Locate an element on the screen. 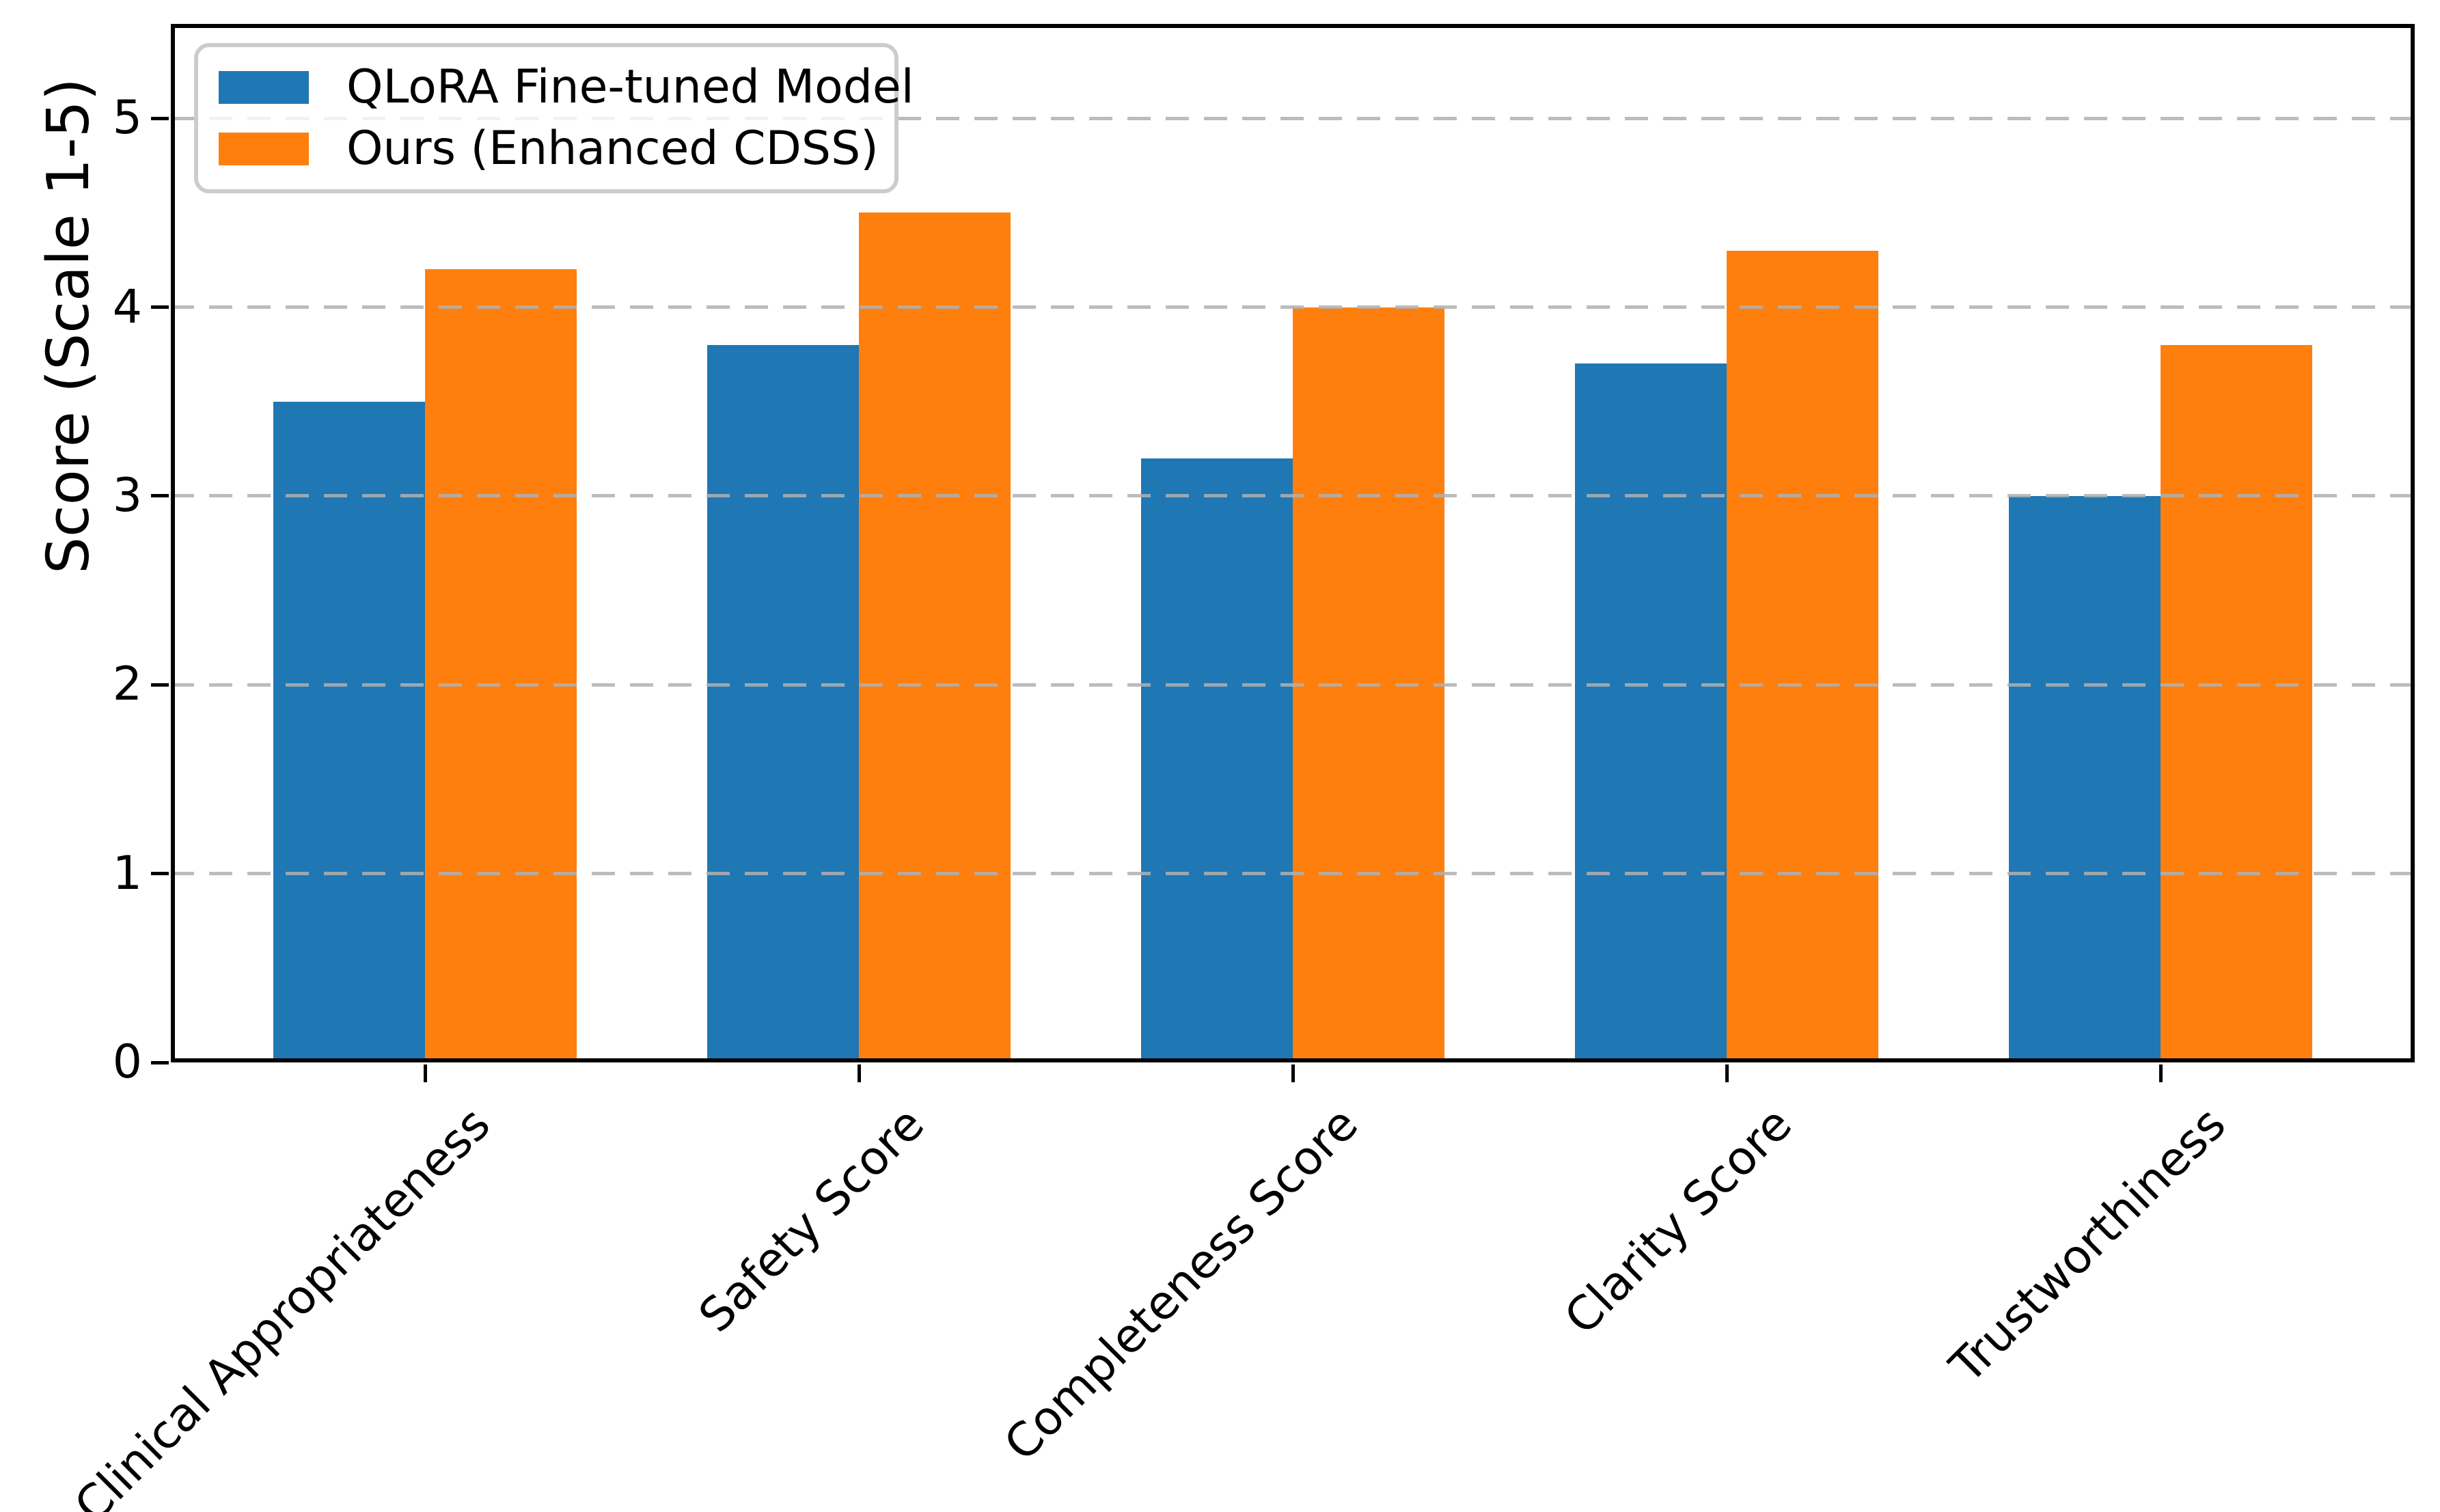 The image size is (2440, 1512). bar-qlora-fine-tuned-model-clinical-appropriateness is located at coordinates (349, 731).